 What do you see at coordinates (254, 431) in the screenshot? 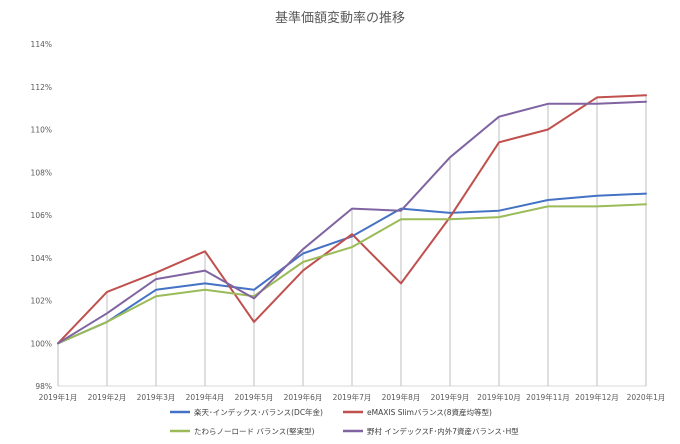
I see `legend-label: たわらノーロード バランス(堅実型)` at bounding box center [254, 431].